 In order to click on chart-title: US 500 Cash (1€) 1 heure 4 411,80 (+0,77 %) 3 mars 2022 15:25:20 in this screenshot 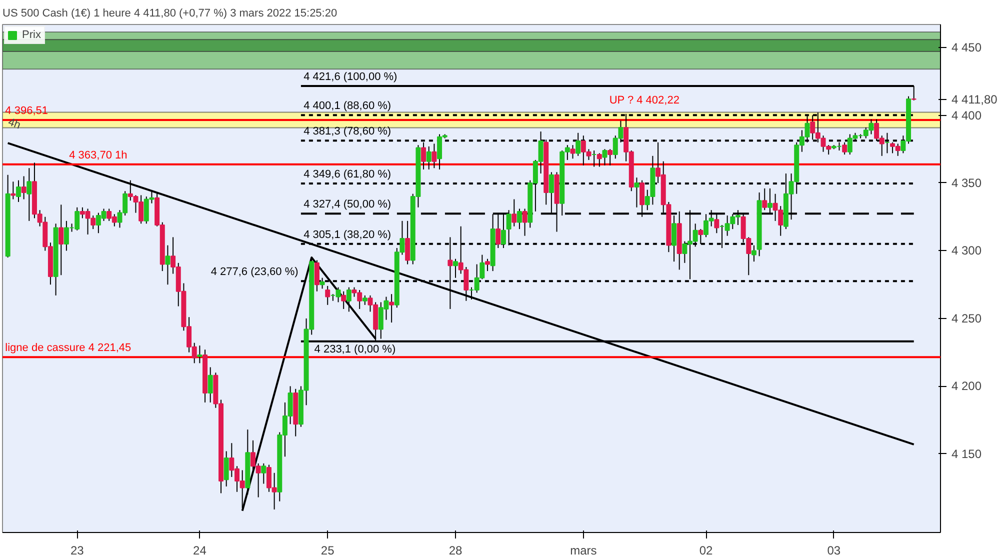, I will do `click(170, 14)`.